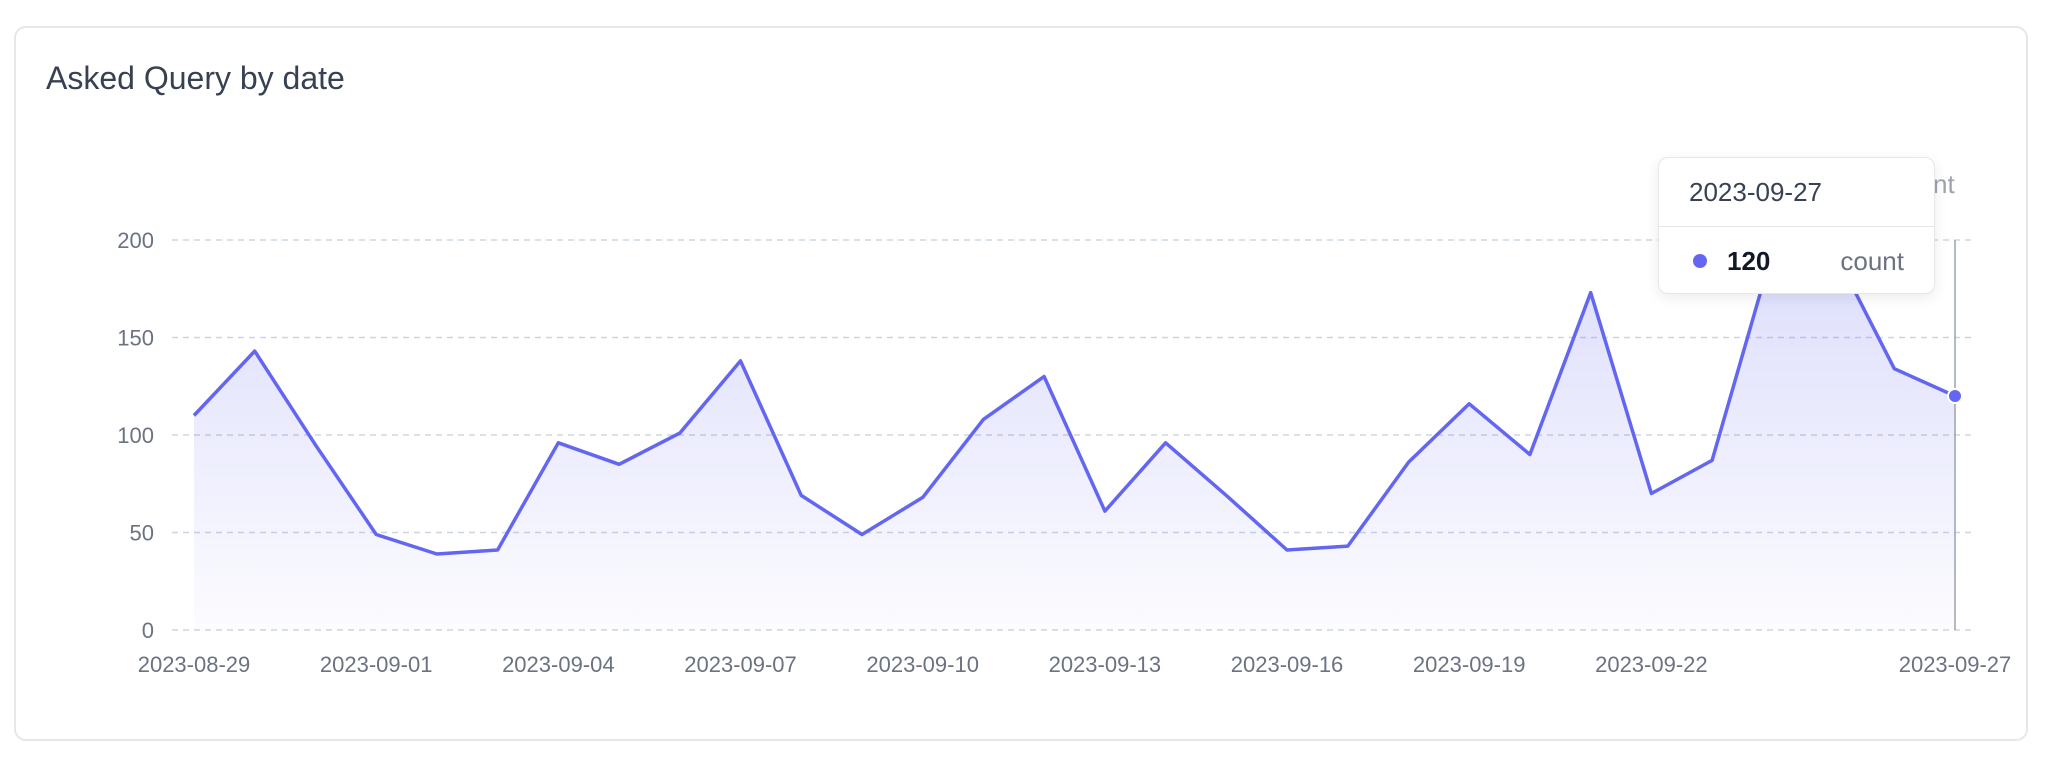 Image resolution: width=2048 pixels, height=761 pixels. What do you see at coordinates (1469, 664) in the screenshot?
I see `x-tick-label: 2023-09-19` at bounding box center [1469, 664].